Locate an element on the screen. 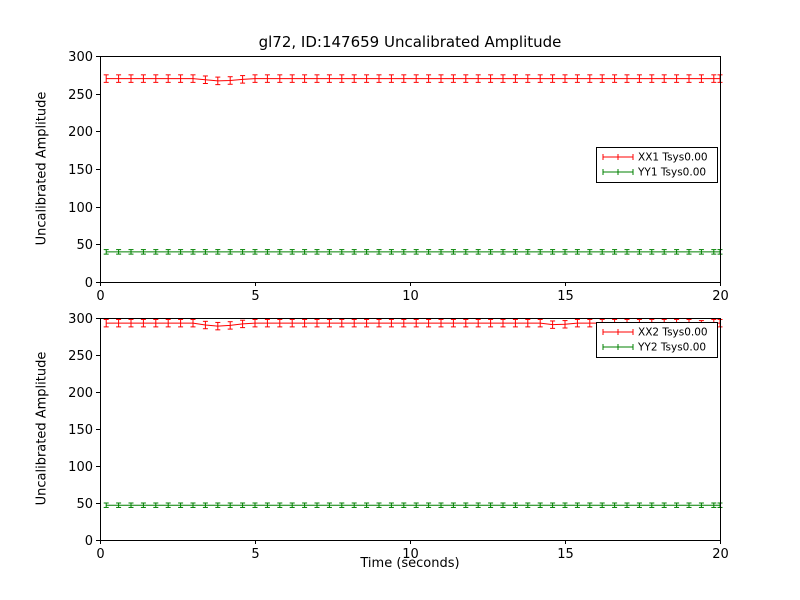 This screenshot has width=800, height=600. series-line-XX1 is located at coordinates (413, 80).